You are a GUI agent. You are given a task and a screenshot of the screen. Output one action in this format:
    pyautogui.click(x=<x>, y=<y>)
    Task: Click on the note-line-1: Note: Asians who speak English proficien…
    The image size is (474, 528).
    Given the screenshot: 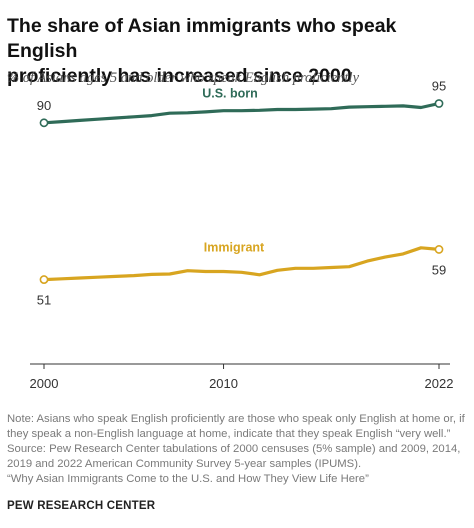 What is the action you would take?
    pyautogui.click(x=236, y=419)
    